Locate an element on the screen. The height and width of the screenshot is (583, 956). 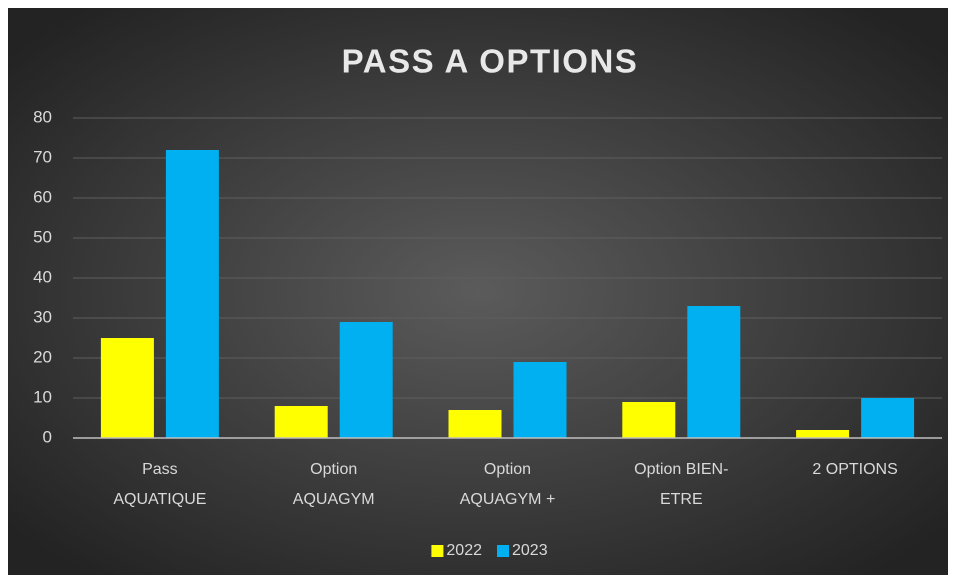
y-tick-label: 20 is located at coordinates (42, 356).